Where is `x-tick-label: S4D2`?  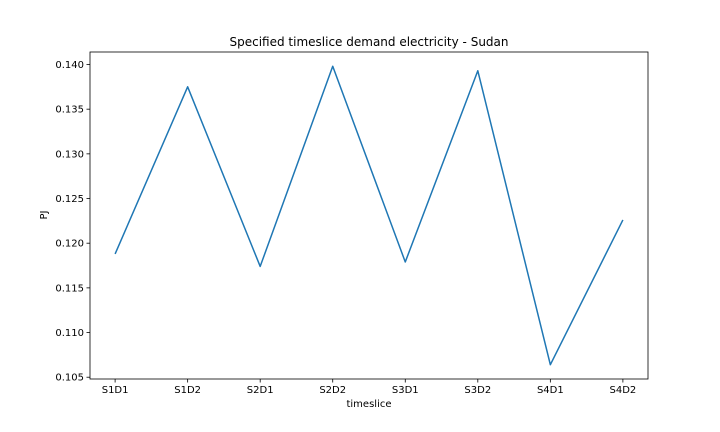
x-tick-label: S4D2 is located at coordinates (622, 390).